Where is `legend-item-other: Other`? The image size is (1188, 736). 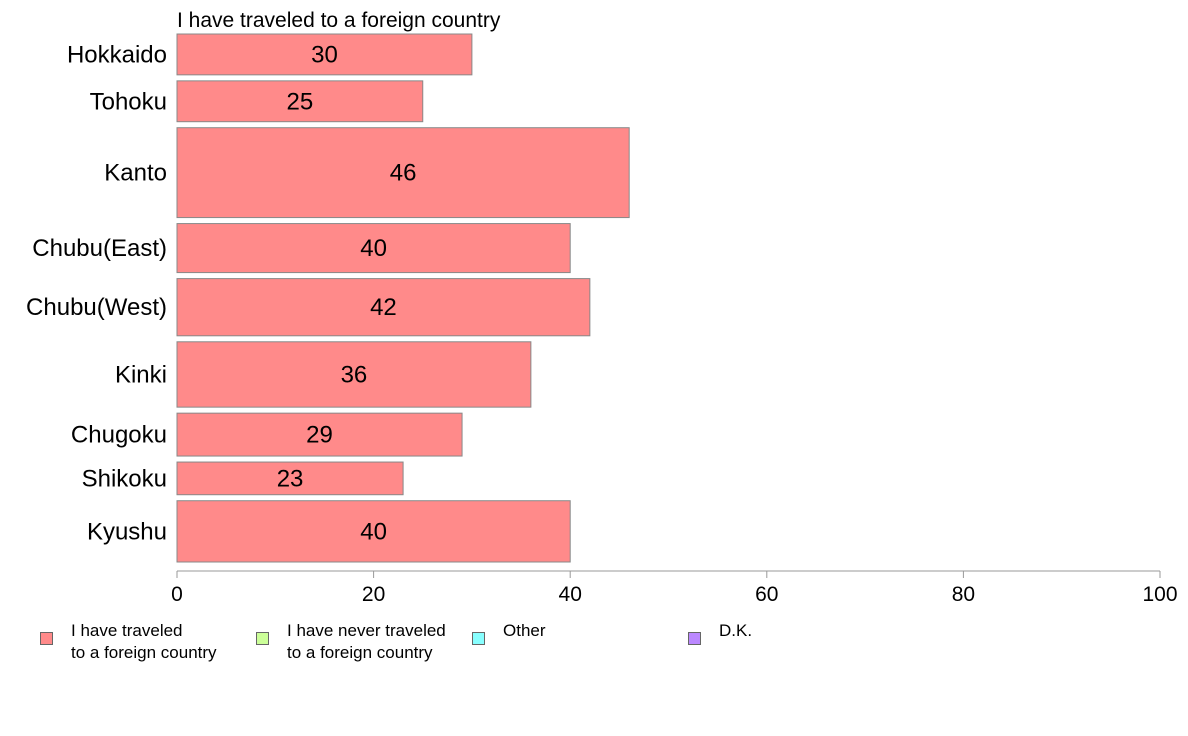
legend-item-other: Other is located at coordinates (509, 632).